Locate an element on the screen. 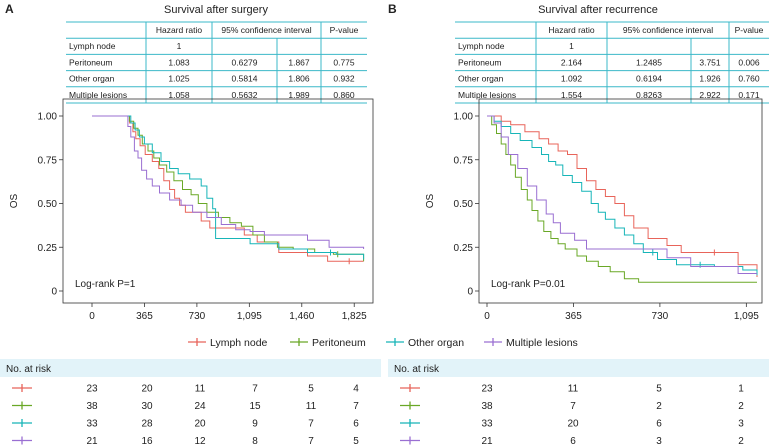 This screenshot has width=769, height=446. risk-table: No. at risk 23 11 5 1 38 7 2 2 33 20 6 3 21 6 3 2 is located at coordinates (578, 402).